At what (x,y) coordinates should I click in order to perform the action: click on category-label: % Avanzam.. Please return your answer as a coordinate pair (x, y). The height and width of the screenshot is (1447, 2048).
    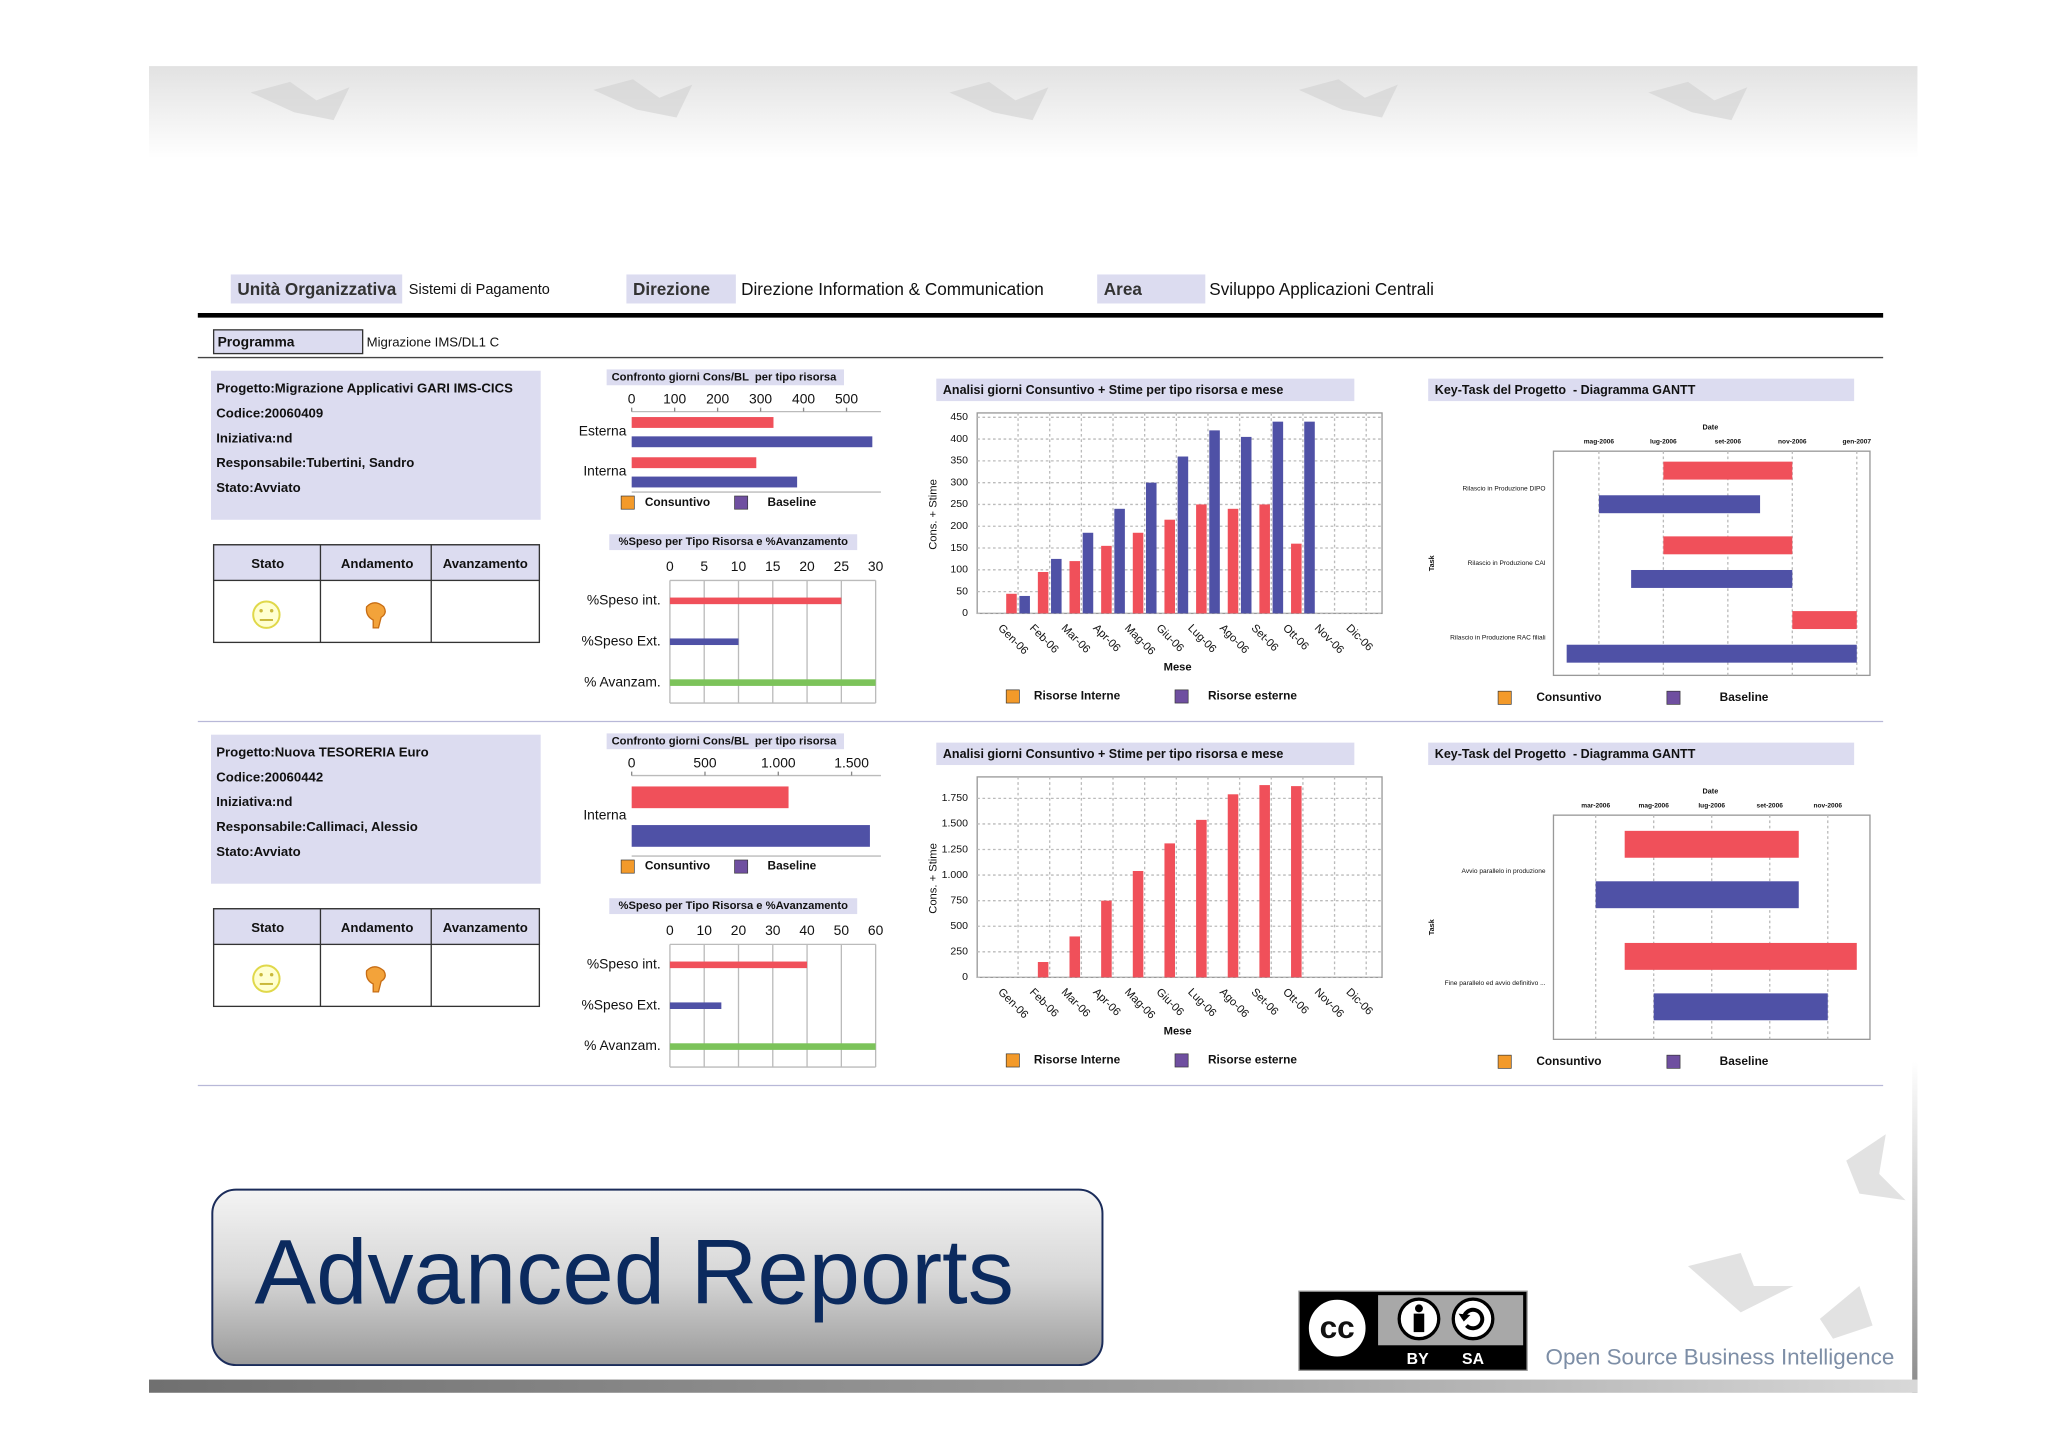
    Looking at the image, I should click on (622, 681).